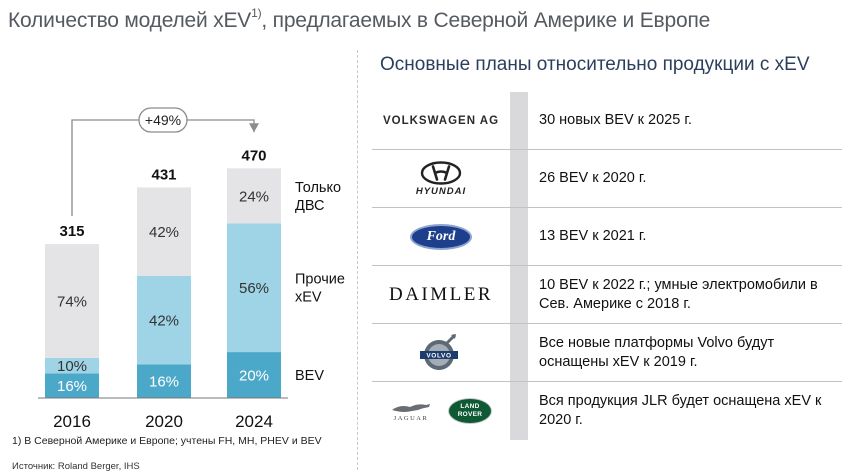 This screenshot has height=475, width=850. I want to click on plan-row-hyundai: HYUNDAI 26 BEV к 2020 г., so click(607, 179).